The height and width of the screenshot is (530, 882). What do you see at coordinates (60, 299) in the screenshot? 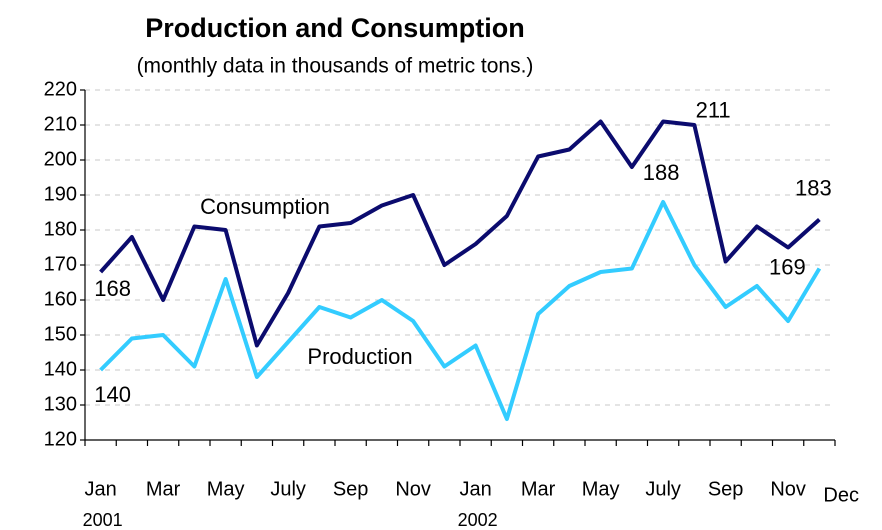
I see `y-tick-label: 160` at bounding box center [60, 299].